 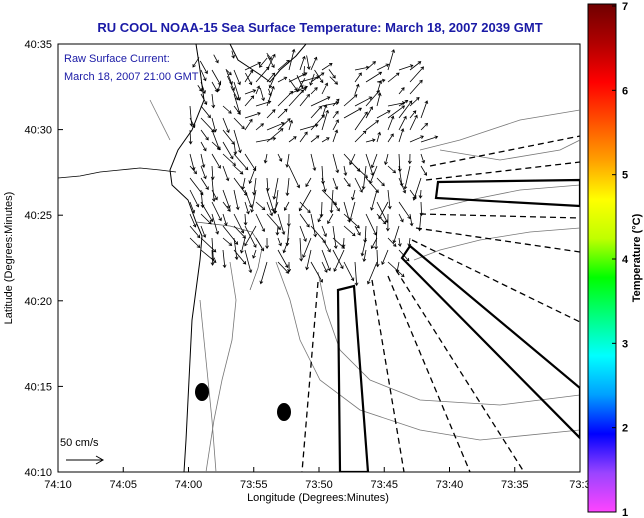 What do you see at coordinates (254, 485) in the screenshot?
I see `x-tick-label: 73:55` at bounding box center [254, 485].